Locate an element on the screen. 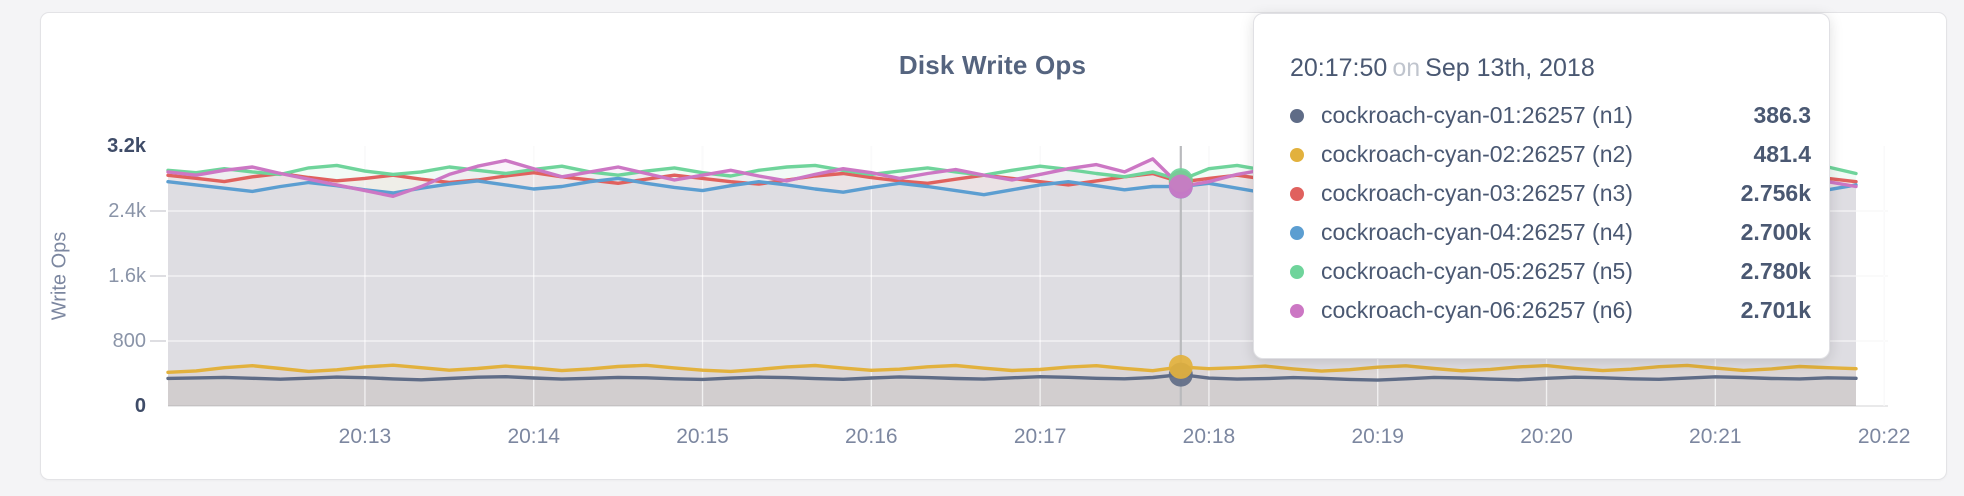 Image resolution: width=1964 pixels, height=496 pixels. series-value: 2.780k is located at coordinates (1775, 271).